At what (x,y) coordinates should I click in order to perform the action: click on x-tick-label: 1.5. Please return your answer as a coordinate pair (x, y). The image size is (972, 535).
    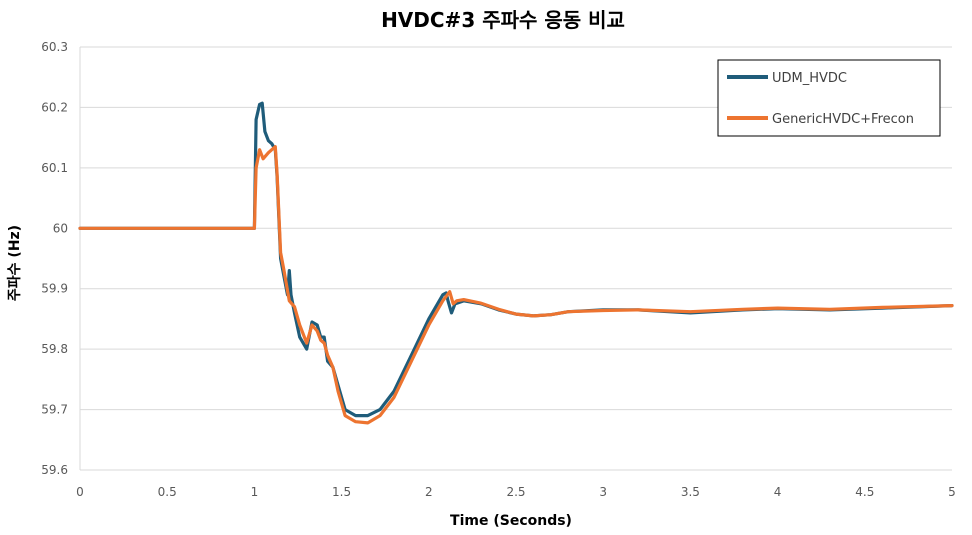
    Looking at the image, I should click on (341, 492).